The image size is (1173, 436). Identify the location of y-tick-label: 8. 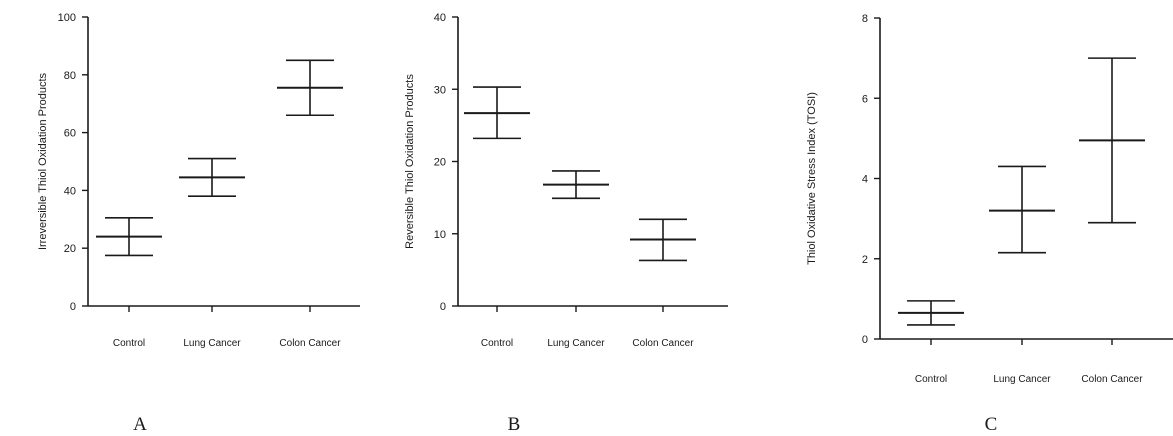
(865, 19).